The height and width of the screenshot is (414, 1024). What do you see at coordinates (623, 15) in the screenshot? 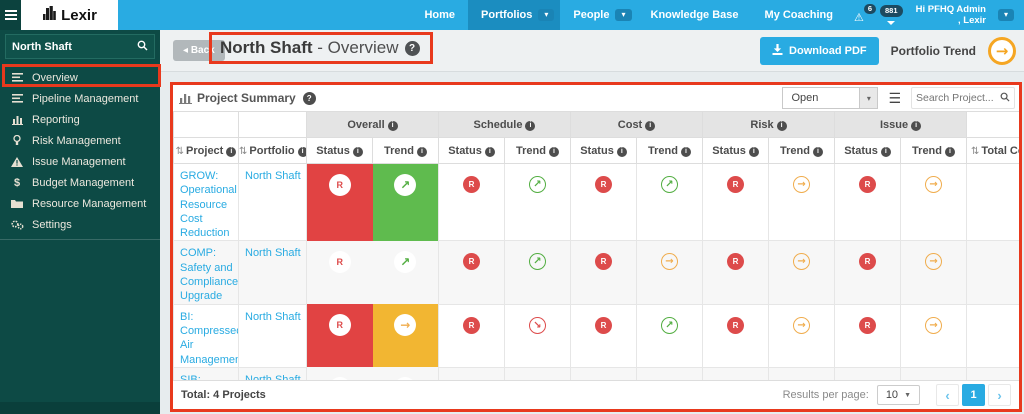
I see `people-dropdown-caret-icon: ▾` at bounding box center [623, 15].